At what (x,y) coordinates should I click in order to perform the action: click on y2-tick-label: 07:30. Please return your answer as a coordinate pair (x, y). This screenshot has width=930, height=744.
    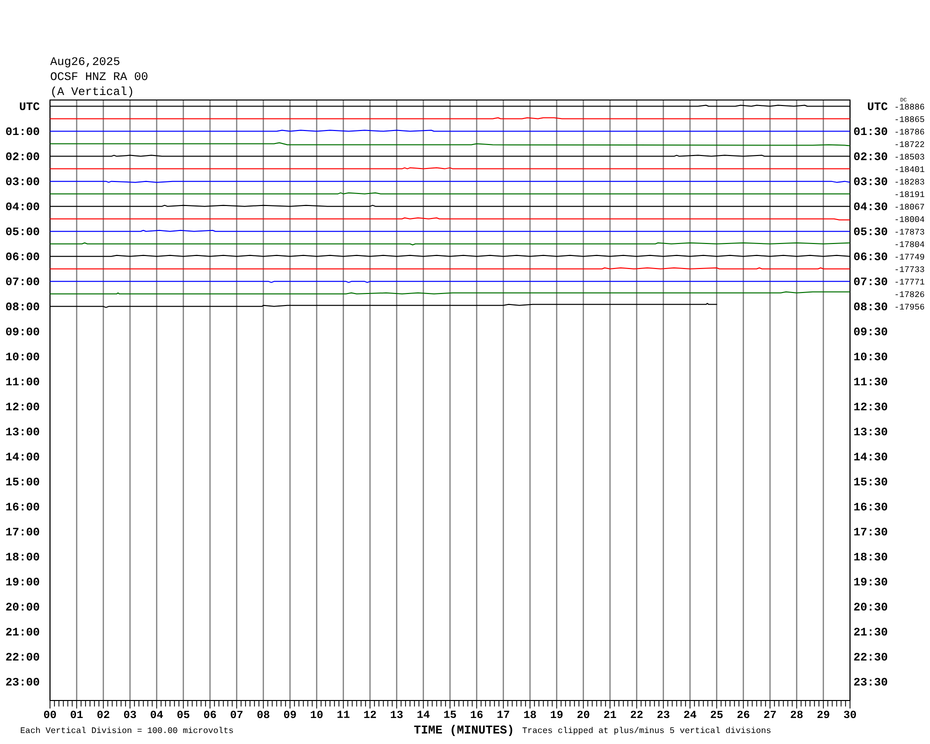
    Looking at the image, I should click on (871, 282).